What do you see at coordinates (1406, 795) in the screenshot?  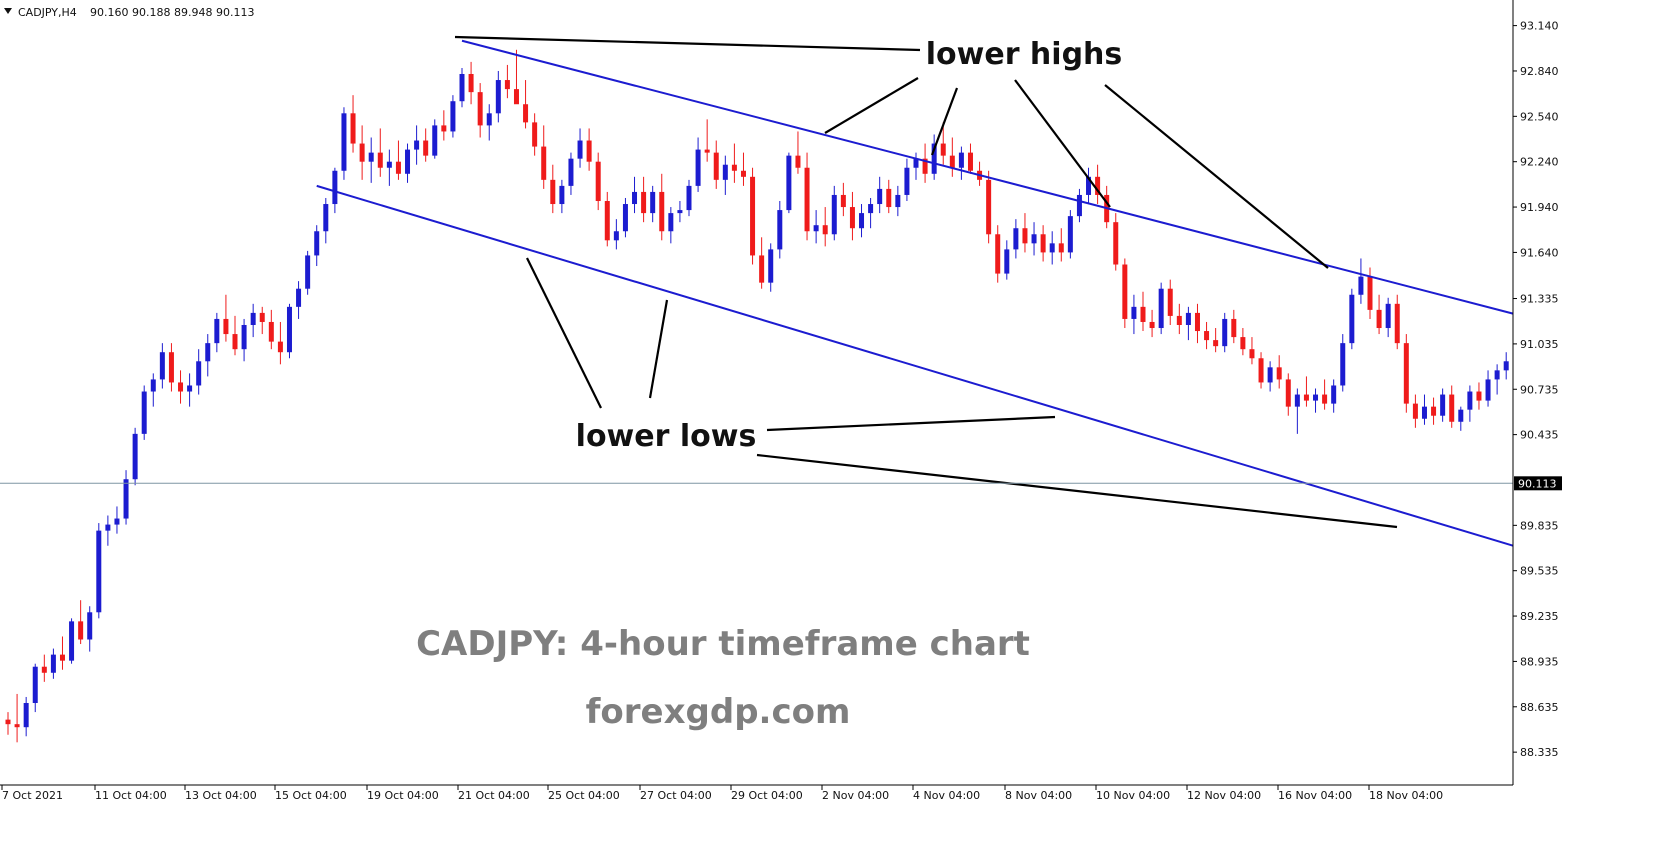 I see `x-tick-label: 18 Nov 04:00` at bounding box center [1406, 795].